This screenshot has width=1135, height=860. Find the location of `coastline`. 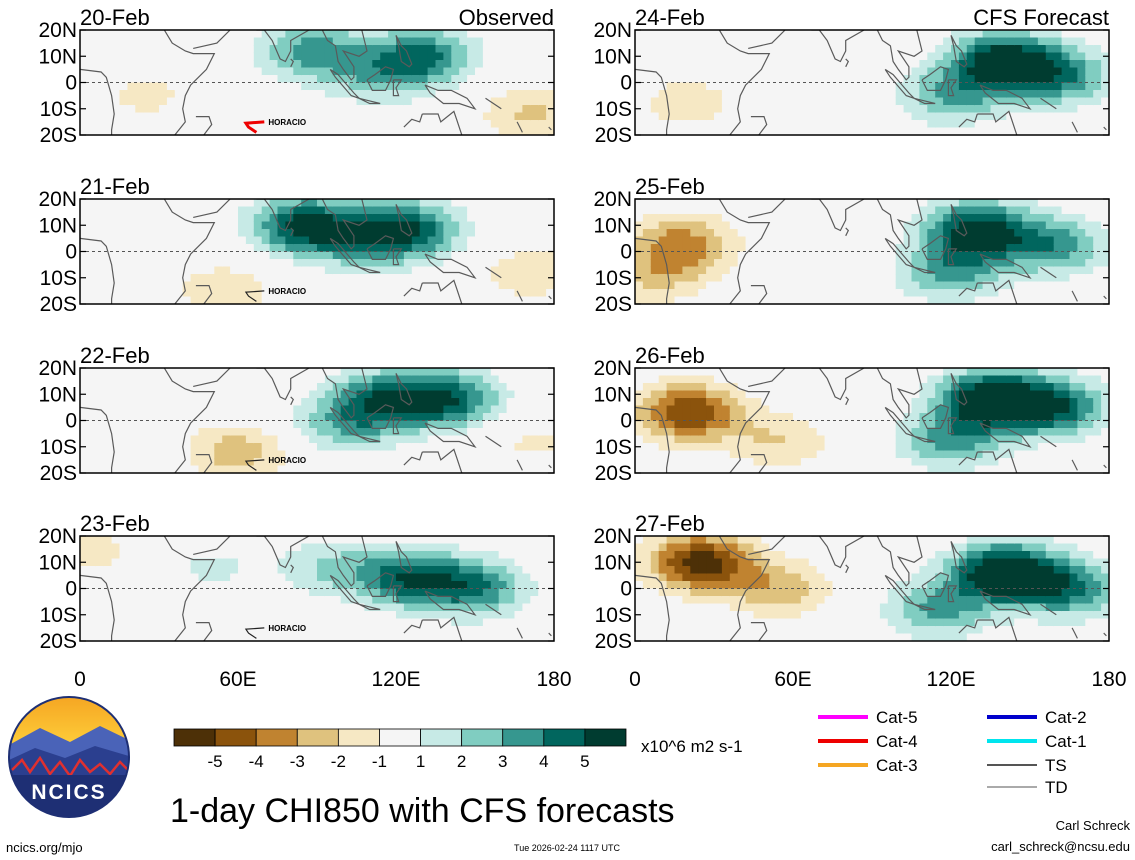

coastline is located at coordinates (1048, 103).